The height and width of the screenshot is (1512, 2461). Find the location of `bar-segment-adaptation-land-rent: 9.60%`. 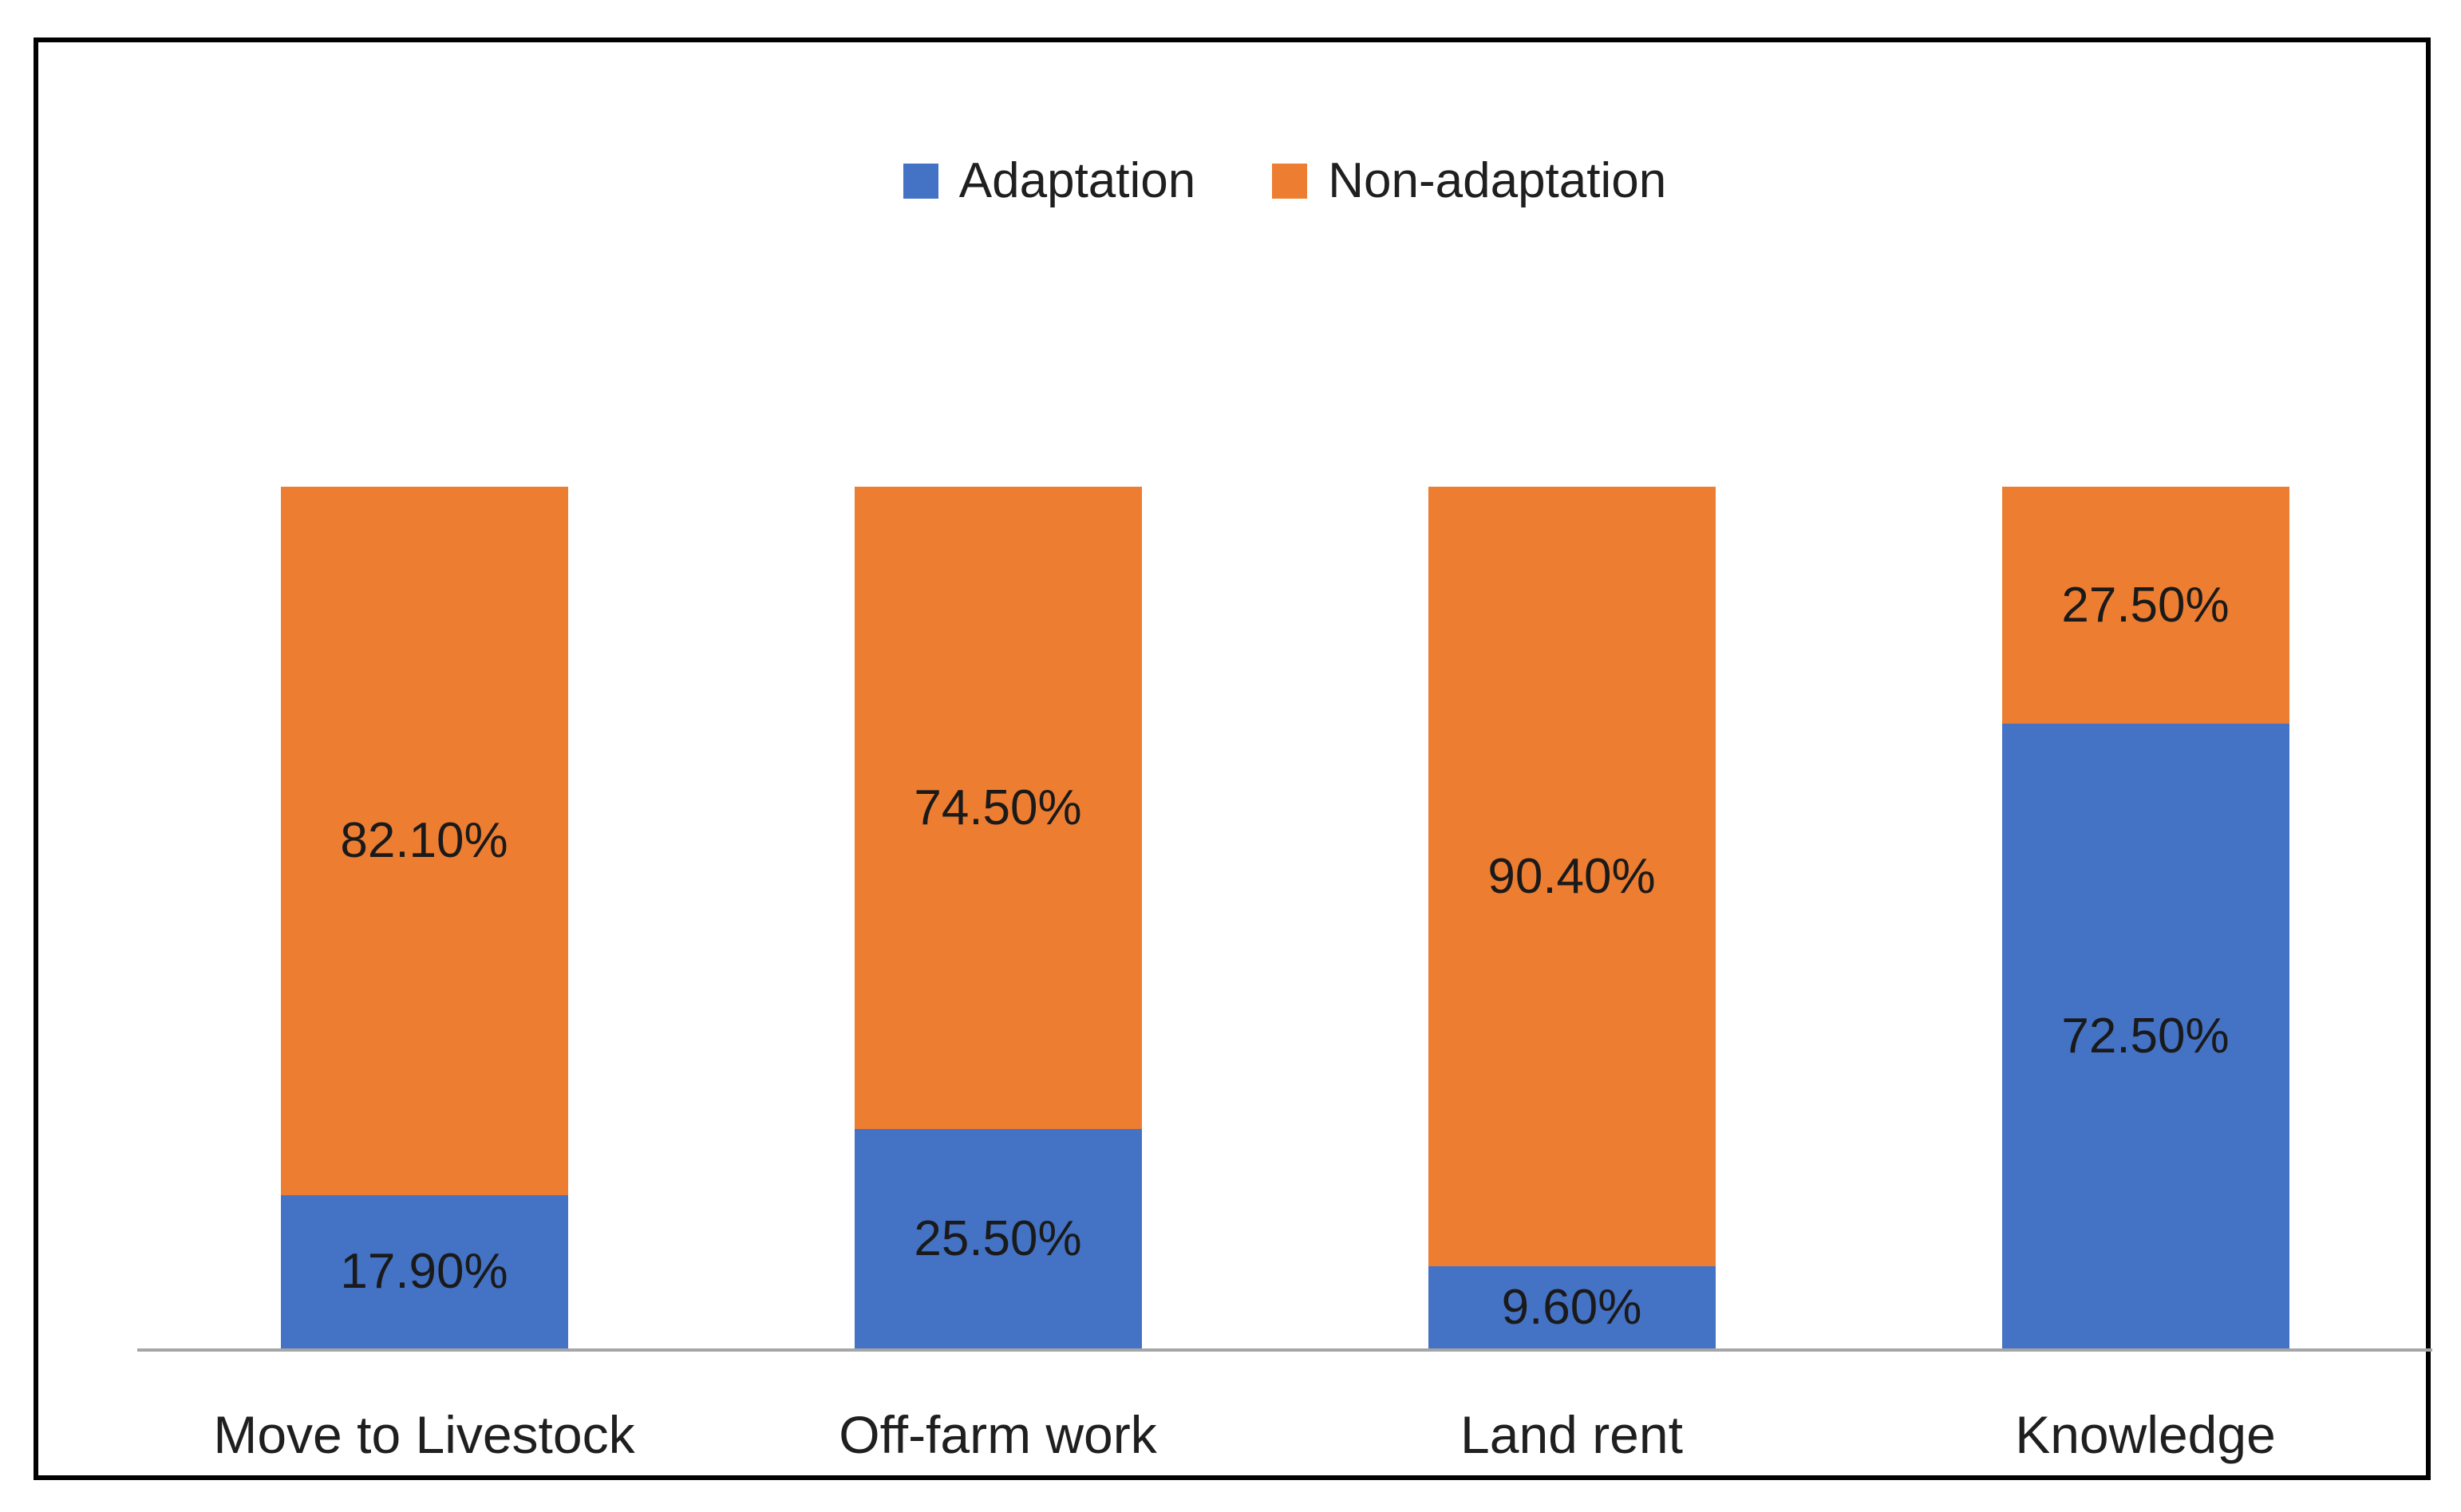

bar-segment-adaptation-land-rent: 9.60% is located at coordinates (1572, 1307).